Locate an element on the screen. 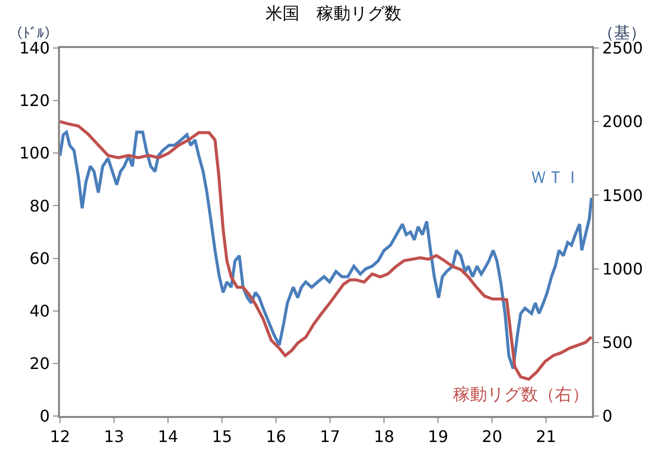  y-tick-label: 80 is located at coordinates (39, 206).